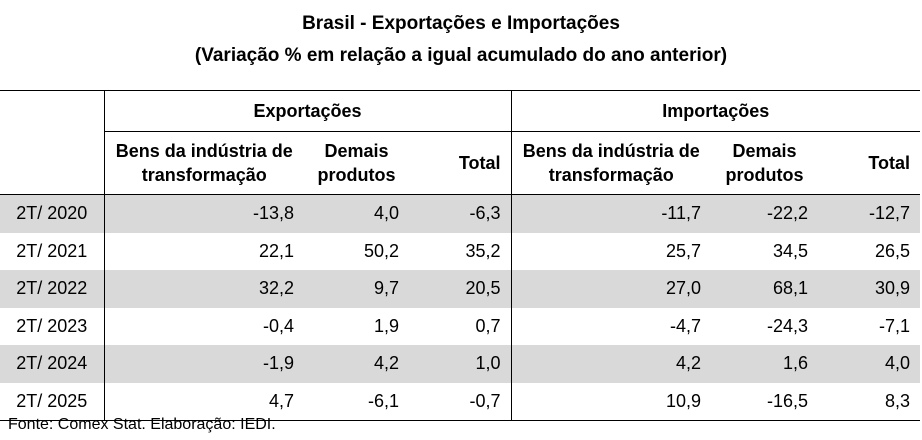 This screenshot has height=440, width=922. Describe the element at coordinates (869, 163) in the screenshot. I see `col-header-imp-total: Total` at that location.